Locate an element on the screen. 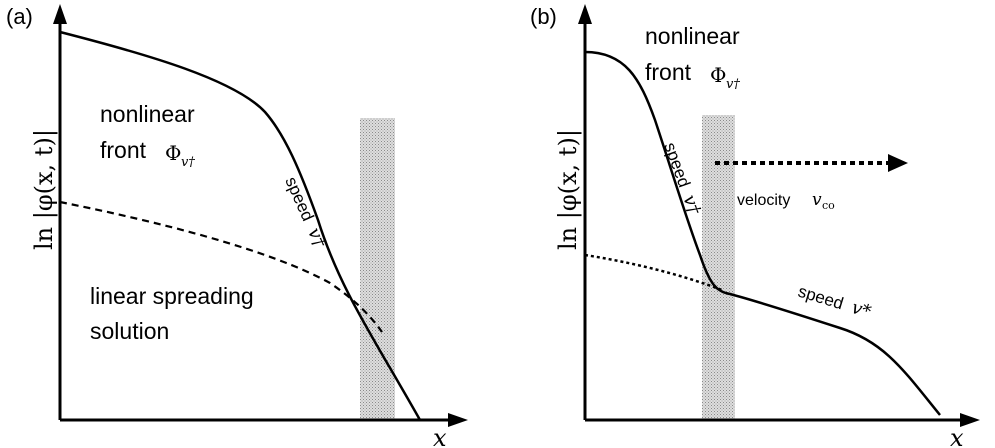  panel-b-velocity-sub: co is located at coordinates (828, 205).